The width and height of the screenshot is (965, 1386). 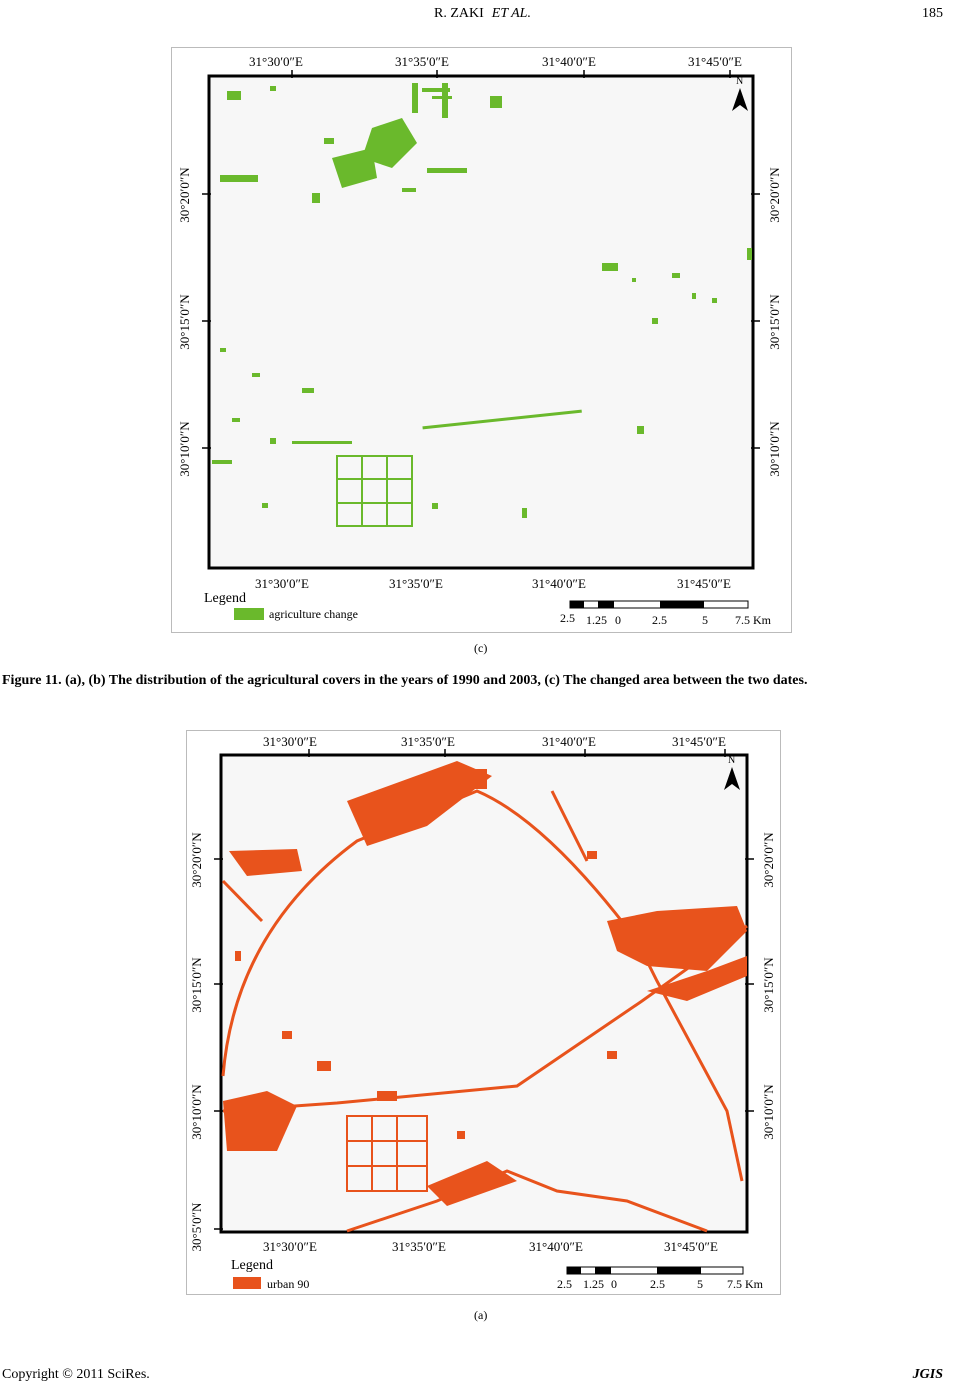 I want to click on map-c-scale-label-2: 1.25, so click(x=596, y=620).